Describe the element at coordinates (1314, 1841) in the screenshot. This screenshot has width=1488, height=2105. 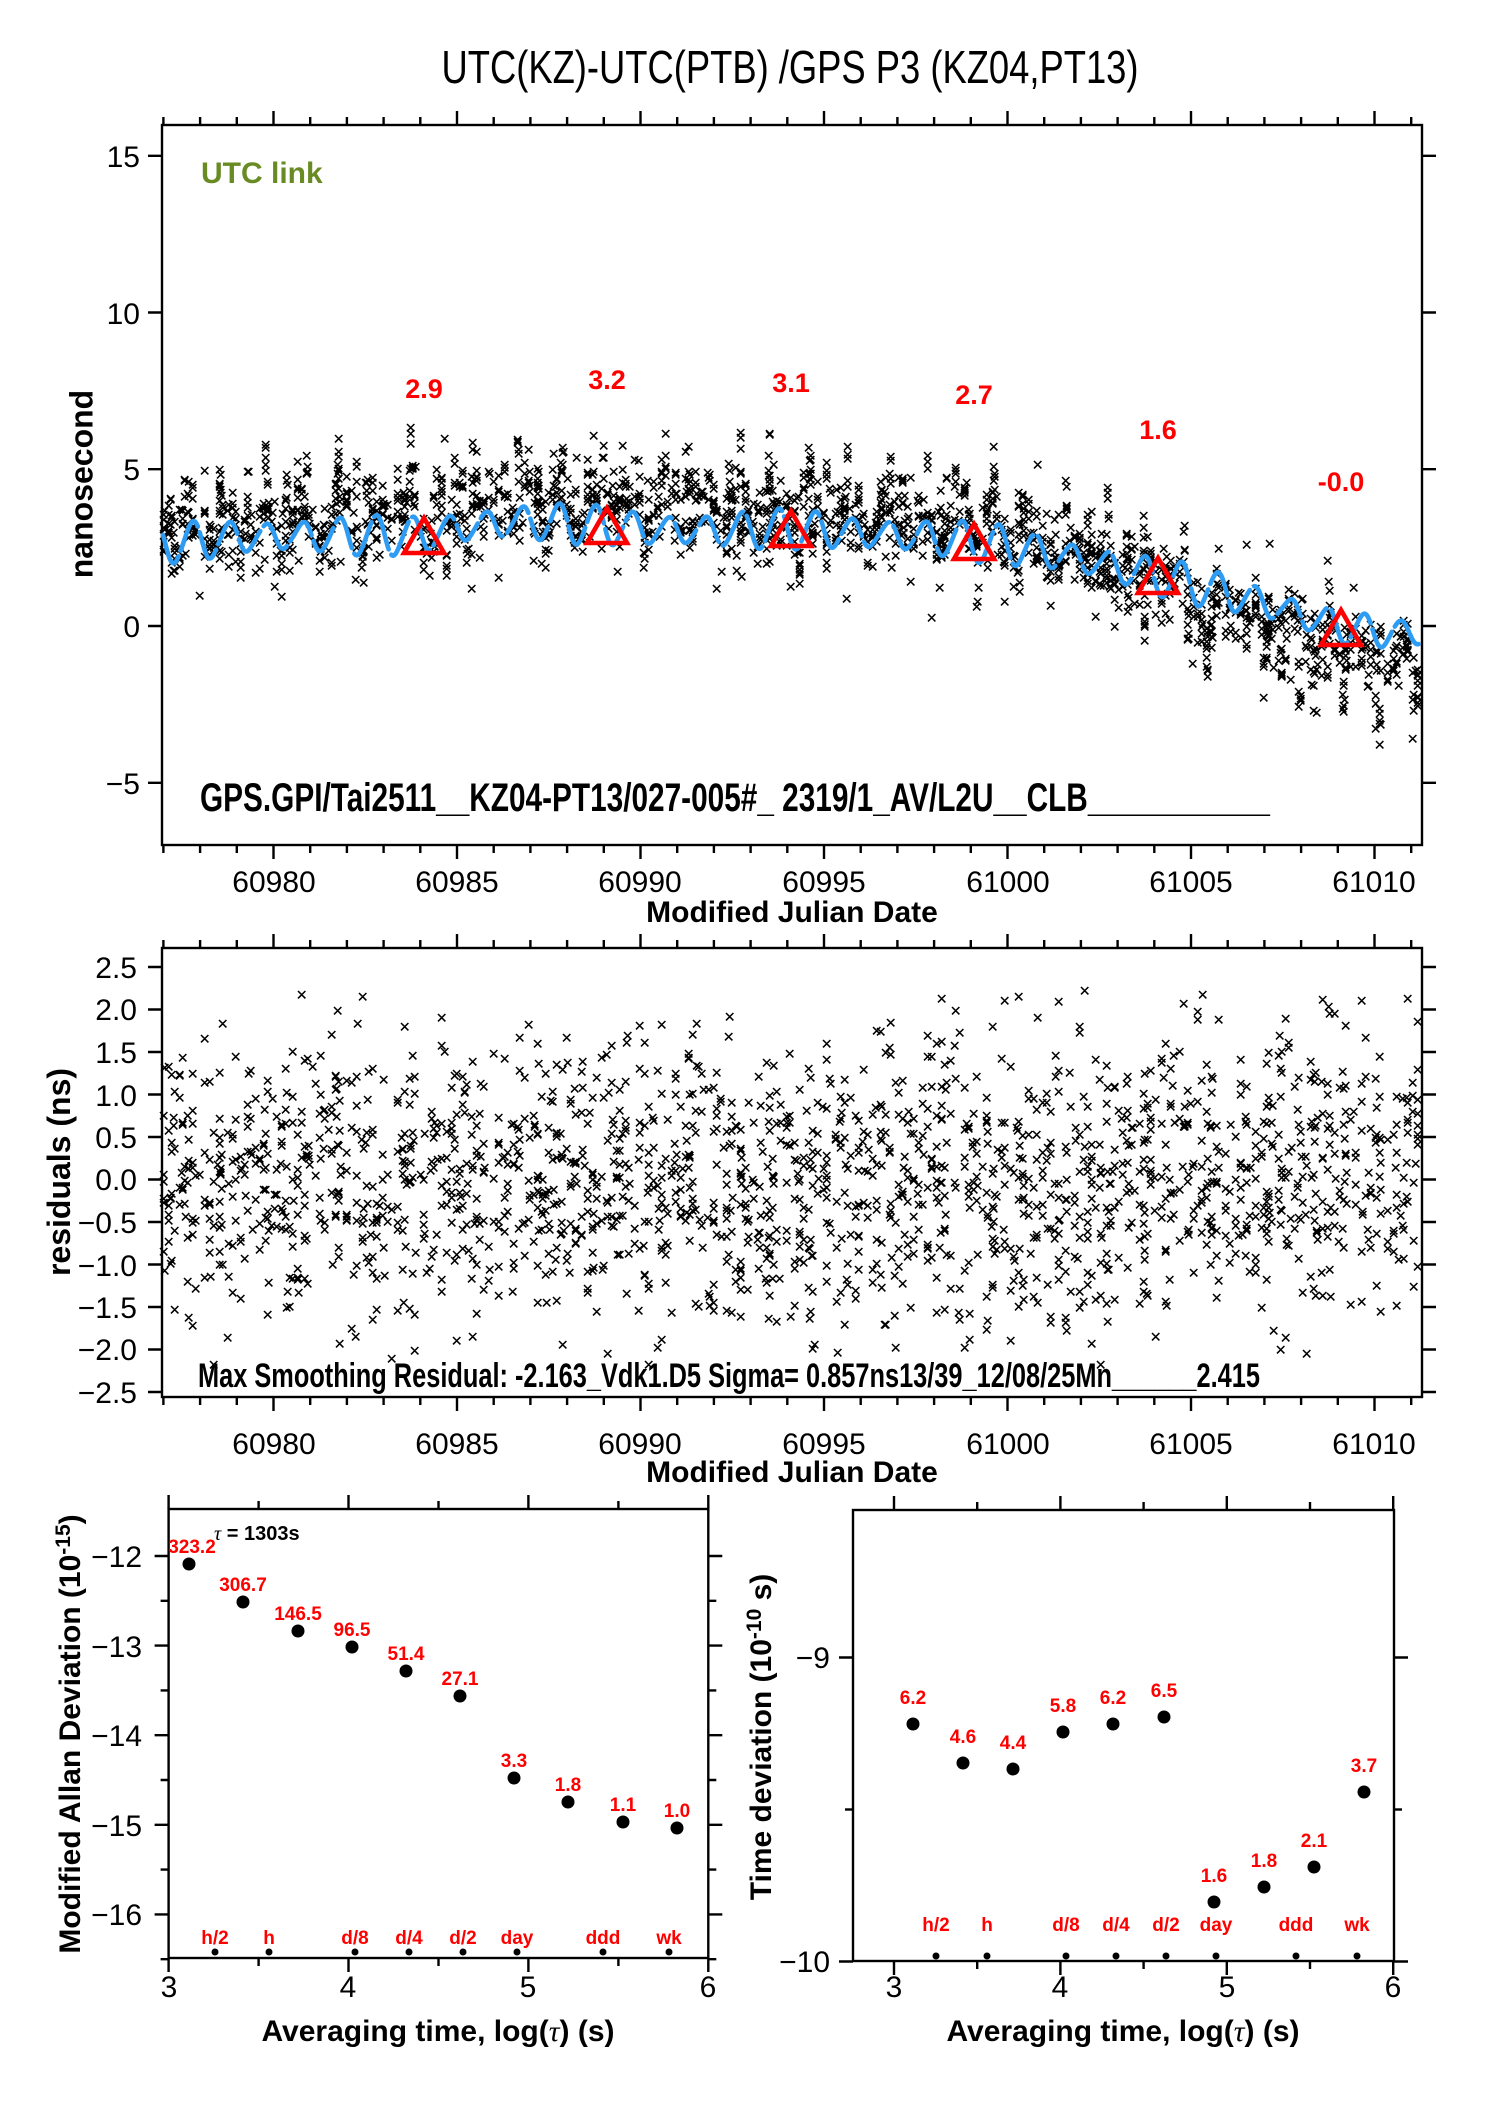
I see `svg-text: 2.1` at that location.